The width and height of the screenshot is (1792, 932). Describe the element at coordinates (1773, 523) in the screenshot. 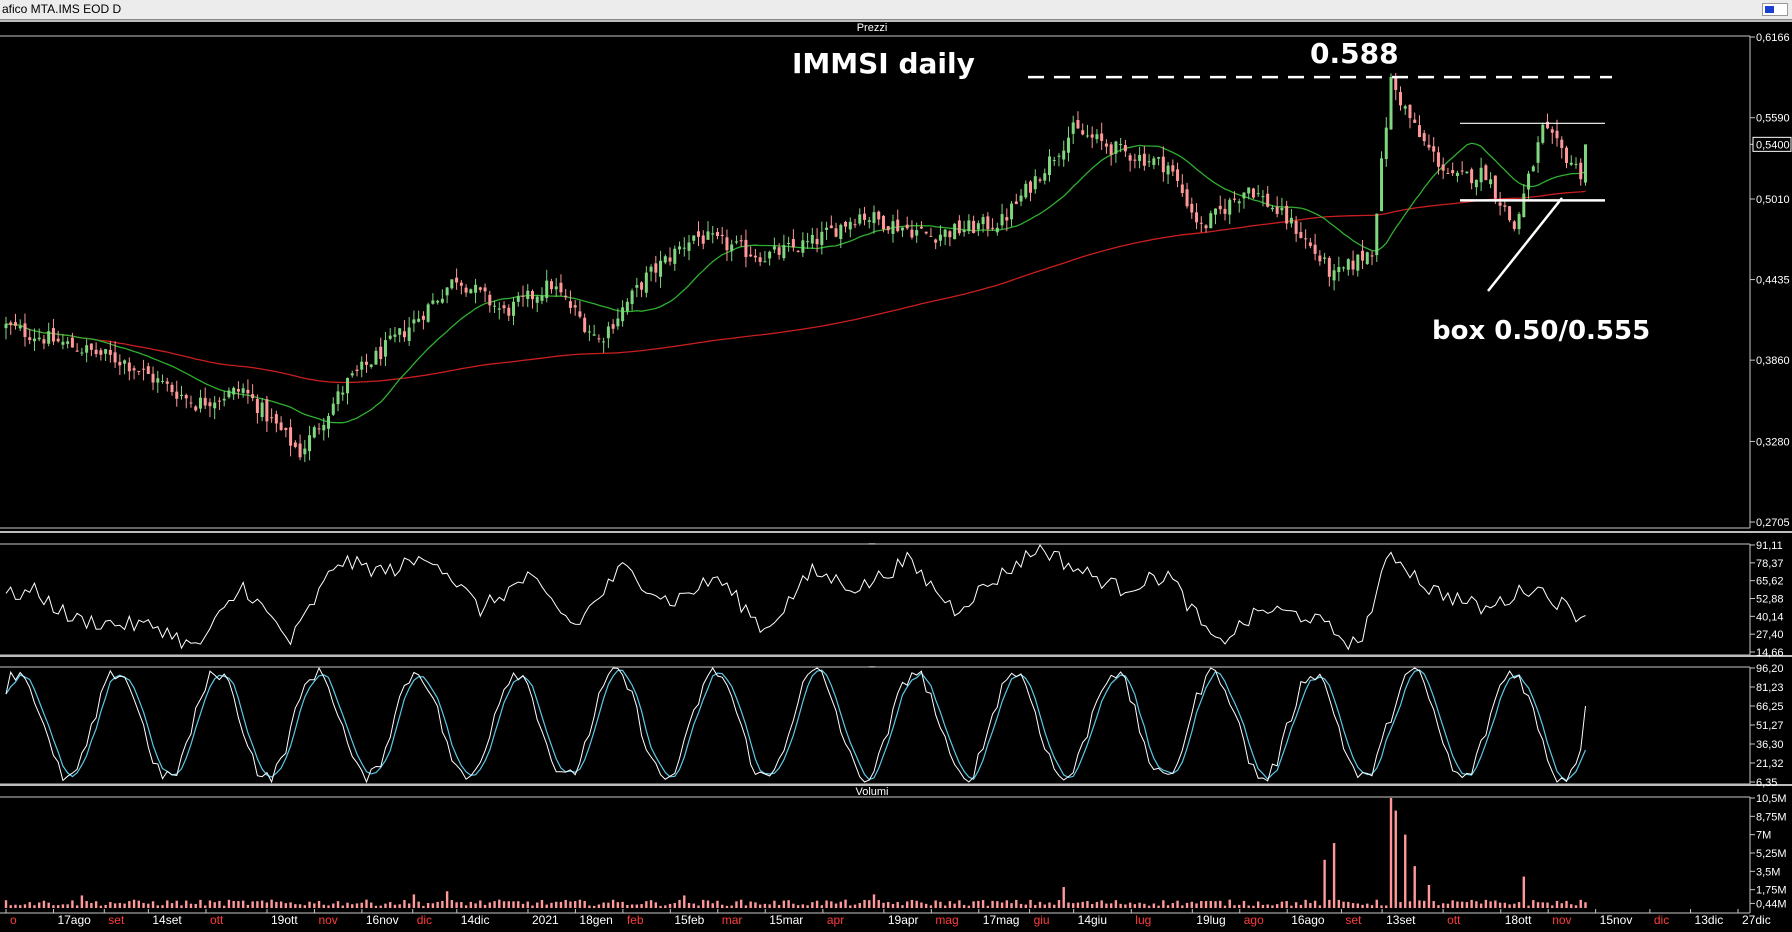

I see `price-axis-tick-label: 0,2705` at that location.